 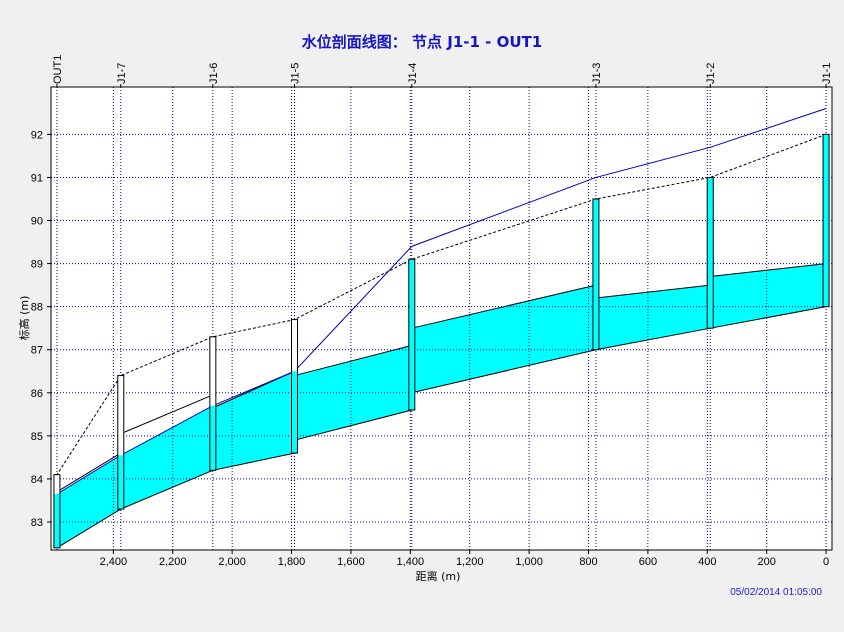 I want to click on node-label-OUT1: OUT1, so click(x=58, y=69).